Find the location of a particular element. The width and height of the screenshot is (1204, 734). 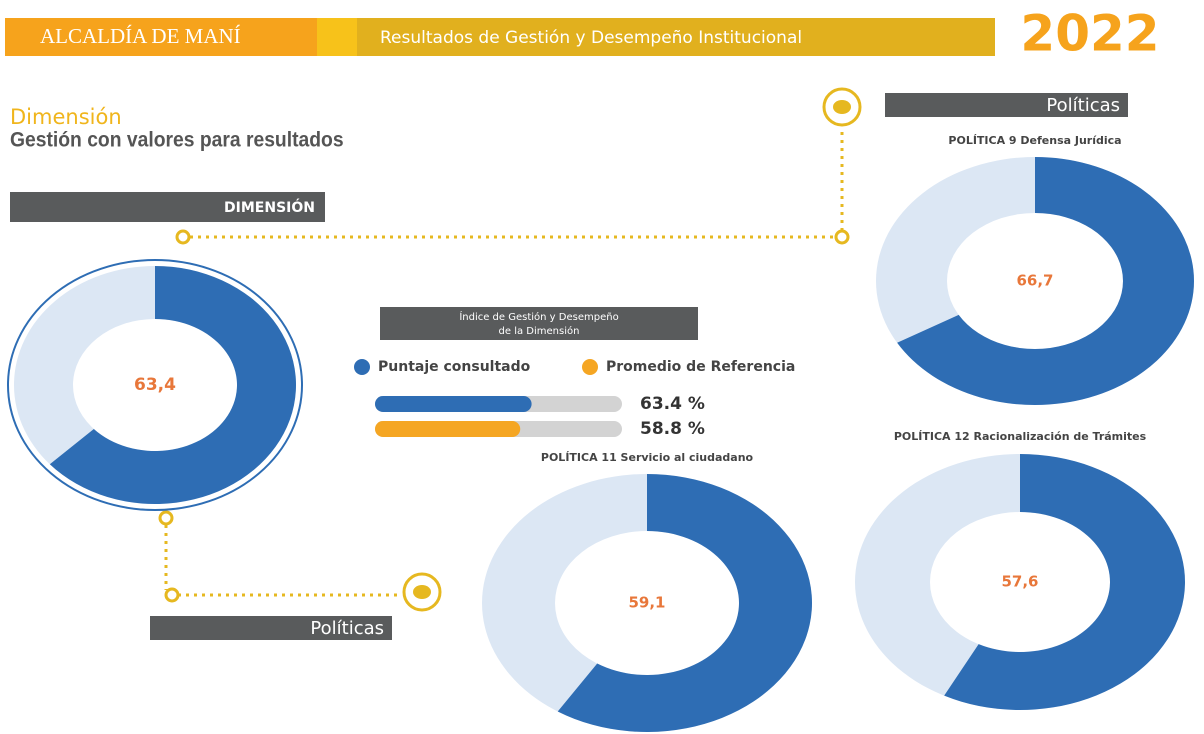

policy-title: POLÍTICA 9 Defensa Jurídica is located at coordinates (1034, 140).